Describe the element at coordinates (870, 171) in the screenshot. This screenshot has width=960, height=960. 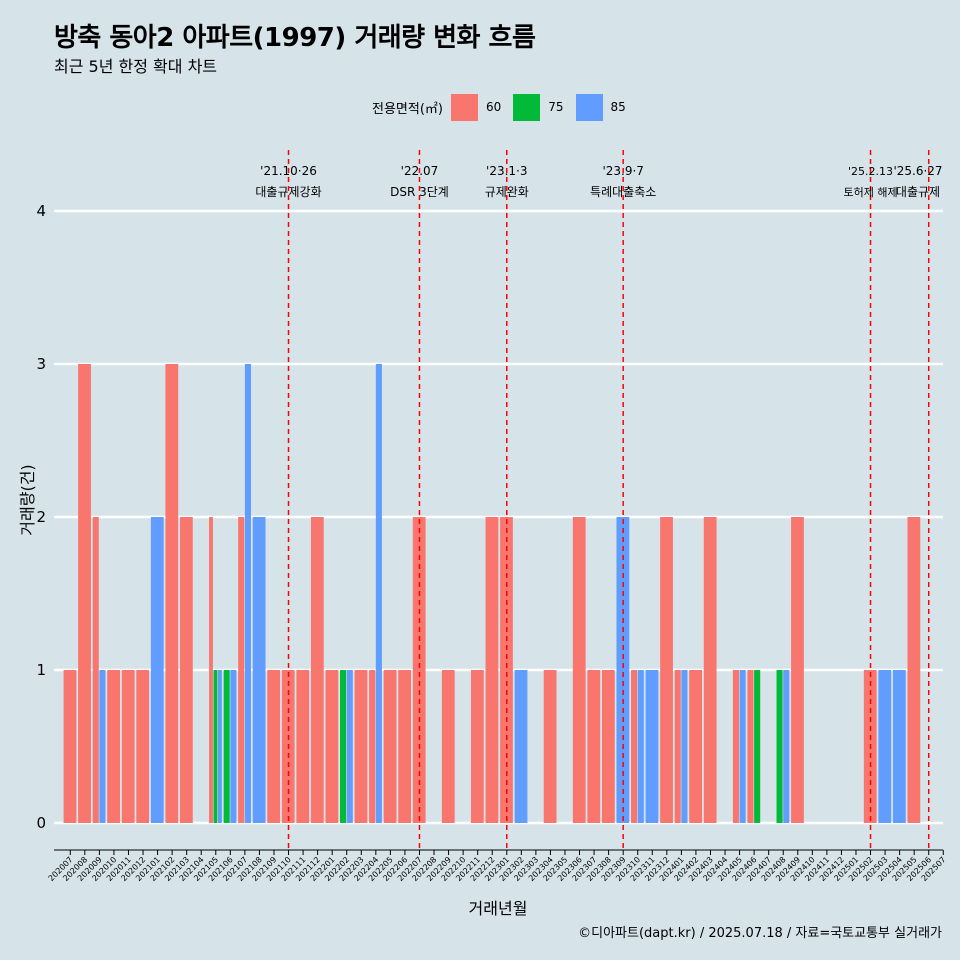
I see `event-date-4: '25.2.13` at that location.